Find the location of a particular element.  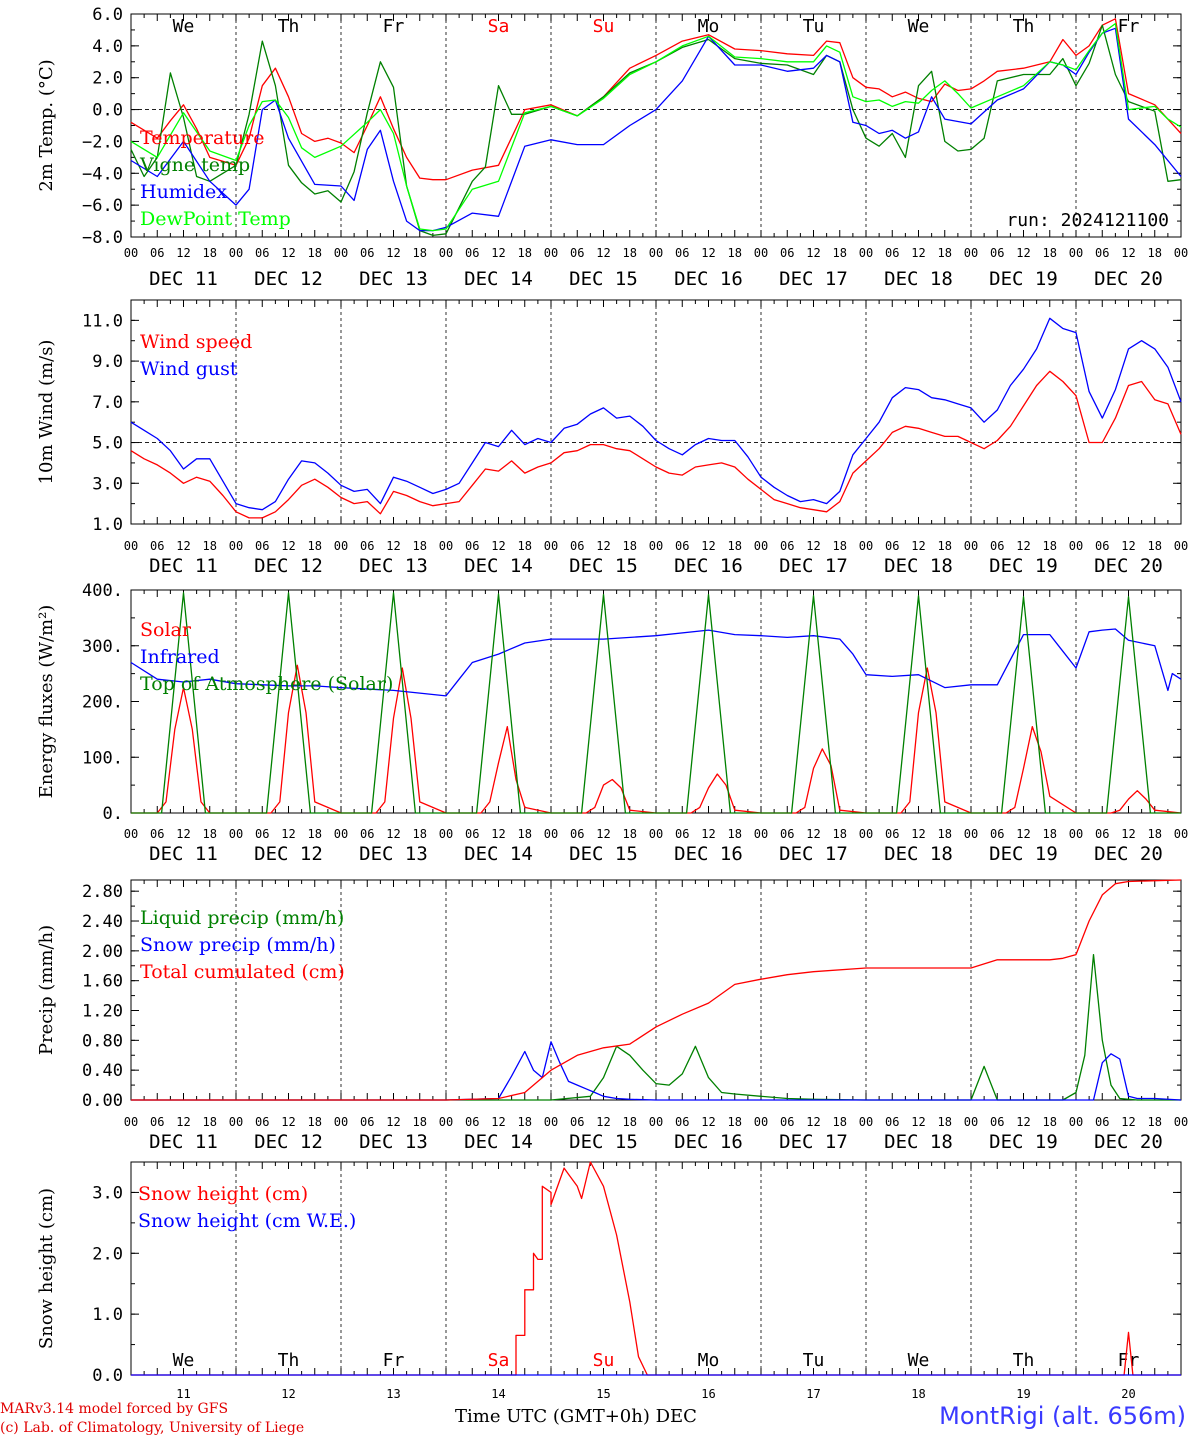

weekday-label: Th is located at coordinates (289, 26).